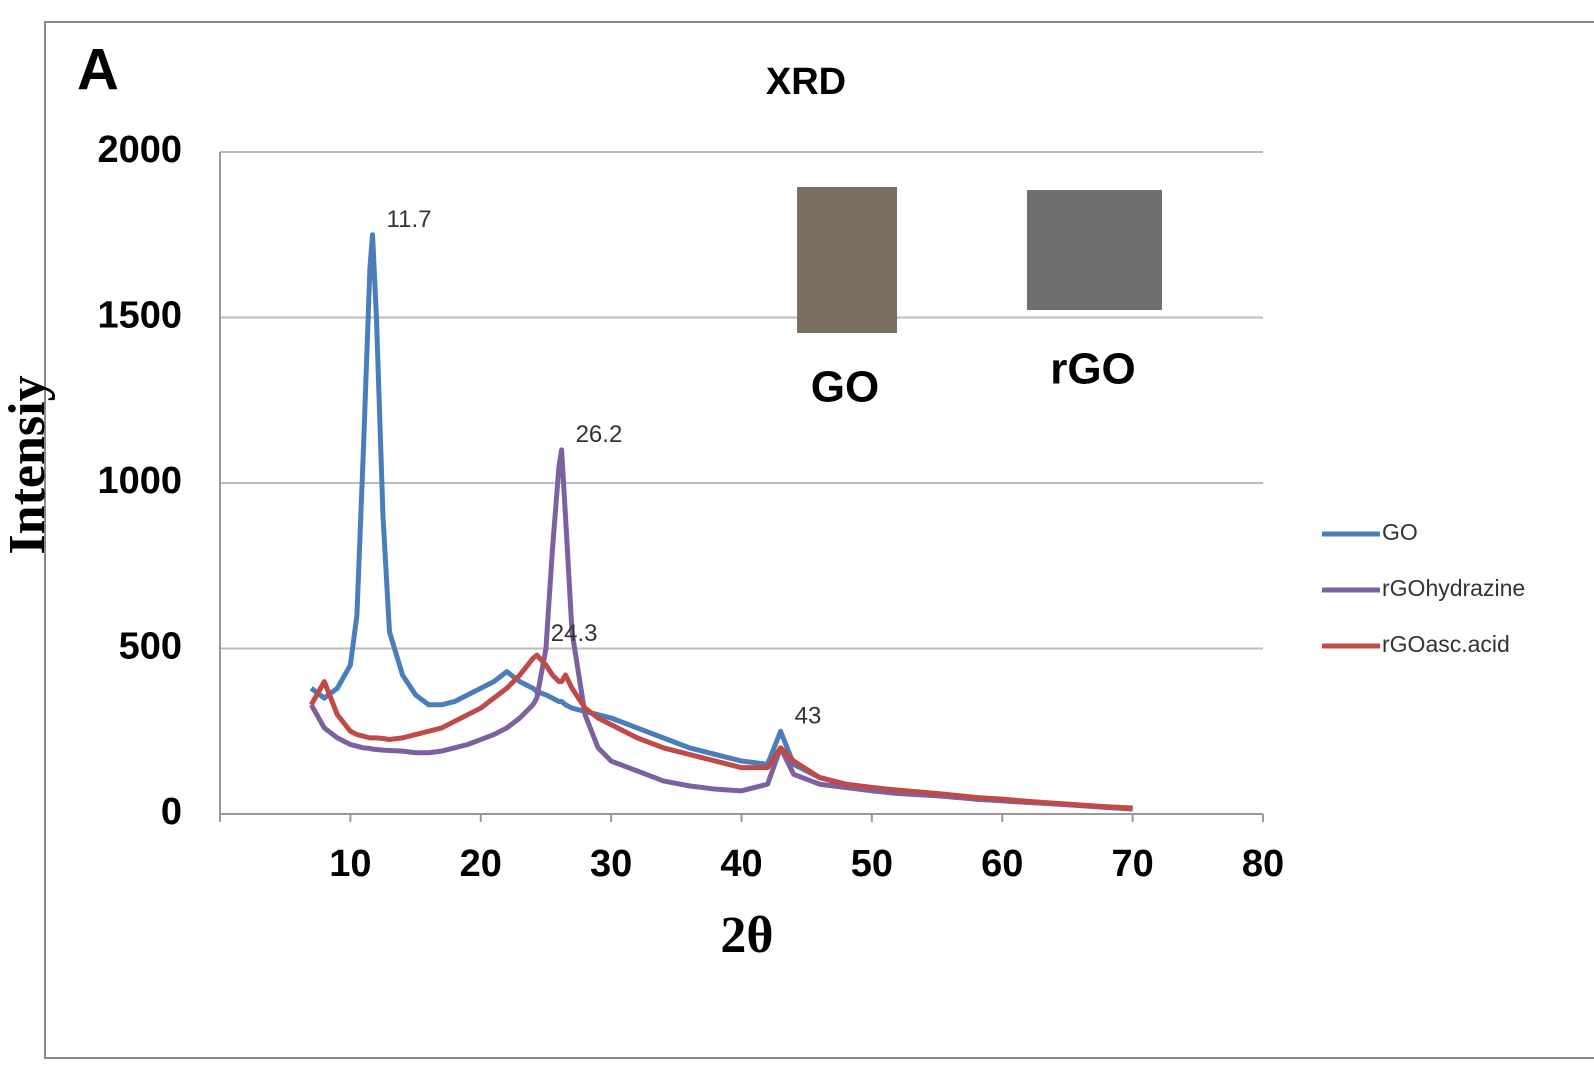 This screenshot has width=1594, height=1090. What do you see at coordinates (98, 69) in the screenshot?
I see `panel-label: A` at bounding box center [98, 69].